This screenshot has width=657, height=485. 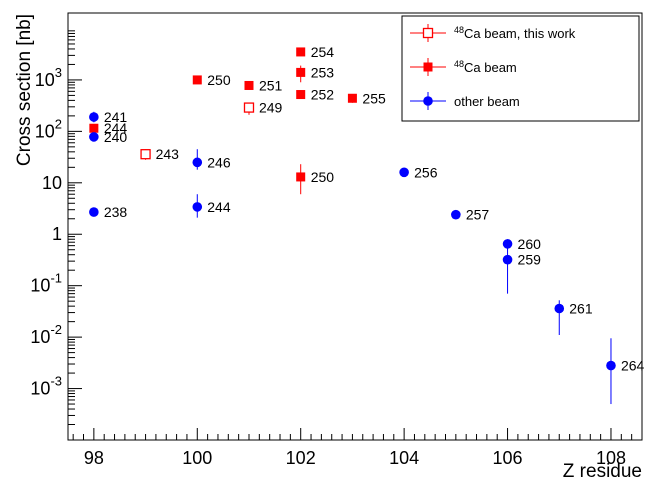 I want to click on legend: 48Ca beam, this work 48Ca beam other beam, so click(x=520, y=68).